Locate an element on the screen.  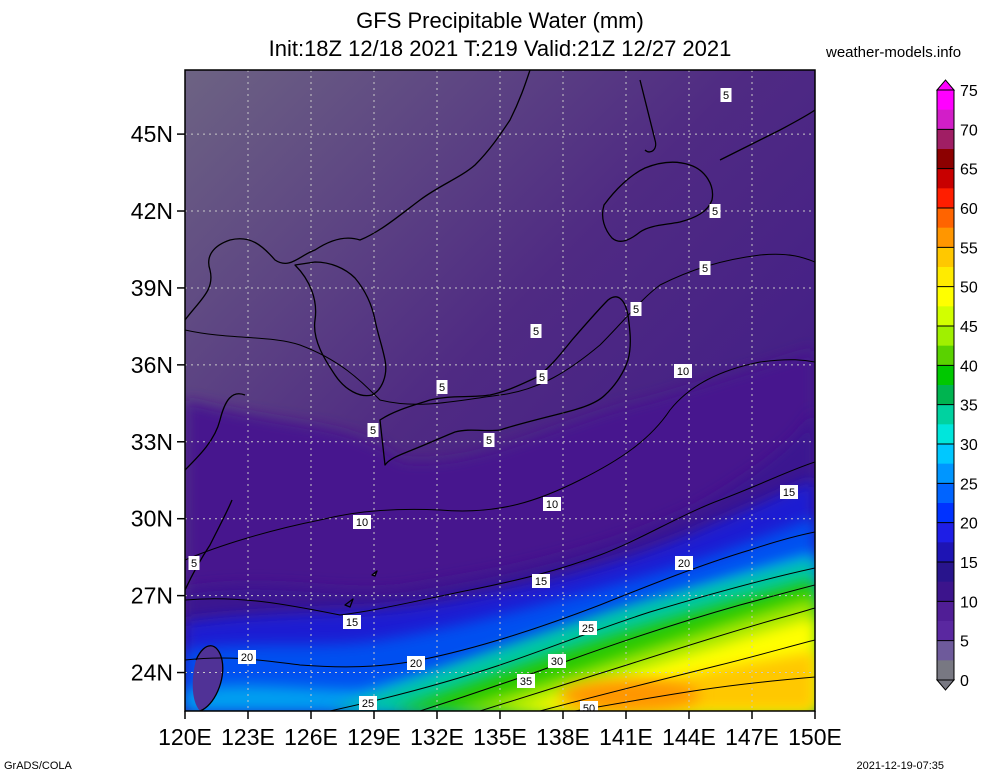
contour-30mm is located at coordinates (617, 647).